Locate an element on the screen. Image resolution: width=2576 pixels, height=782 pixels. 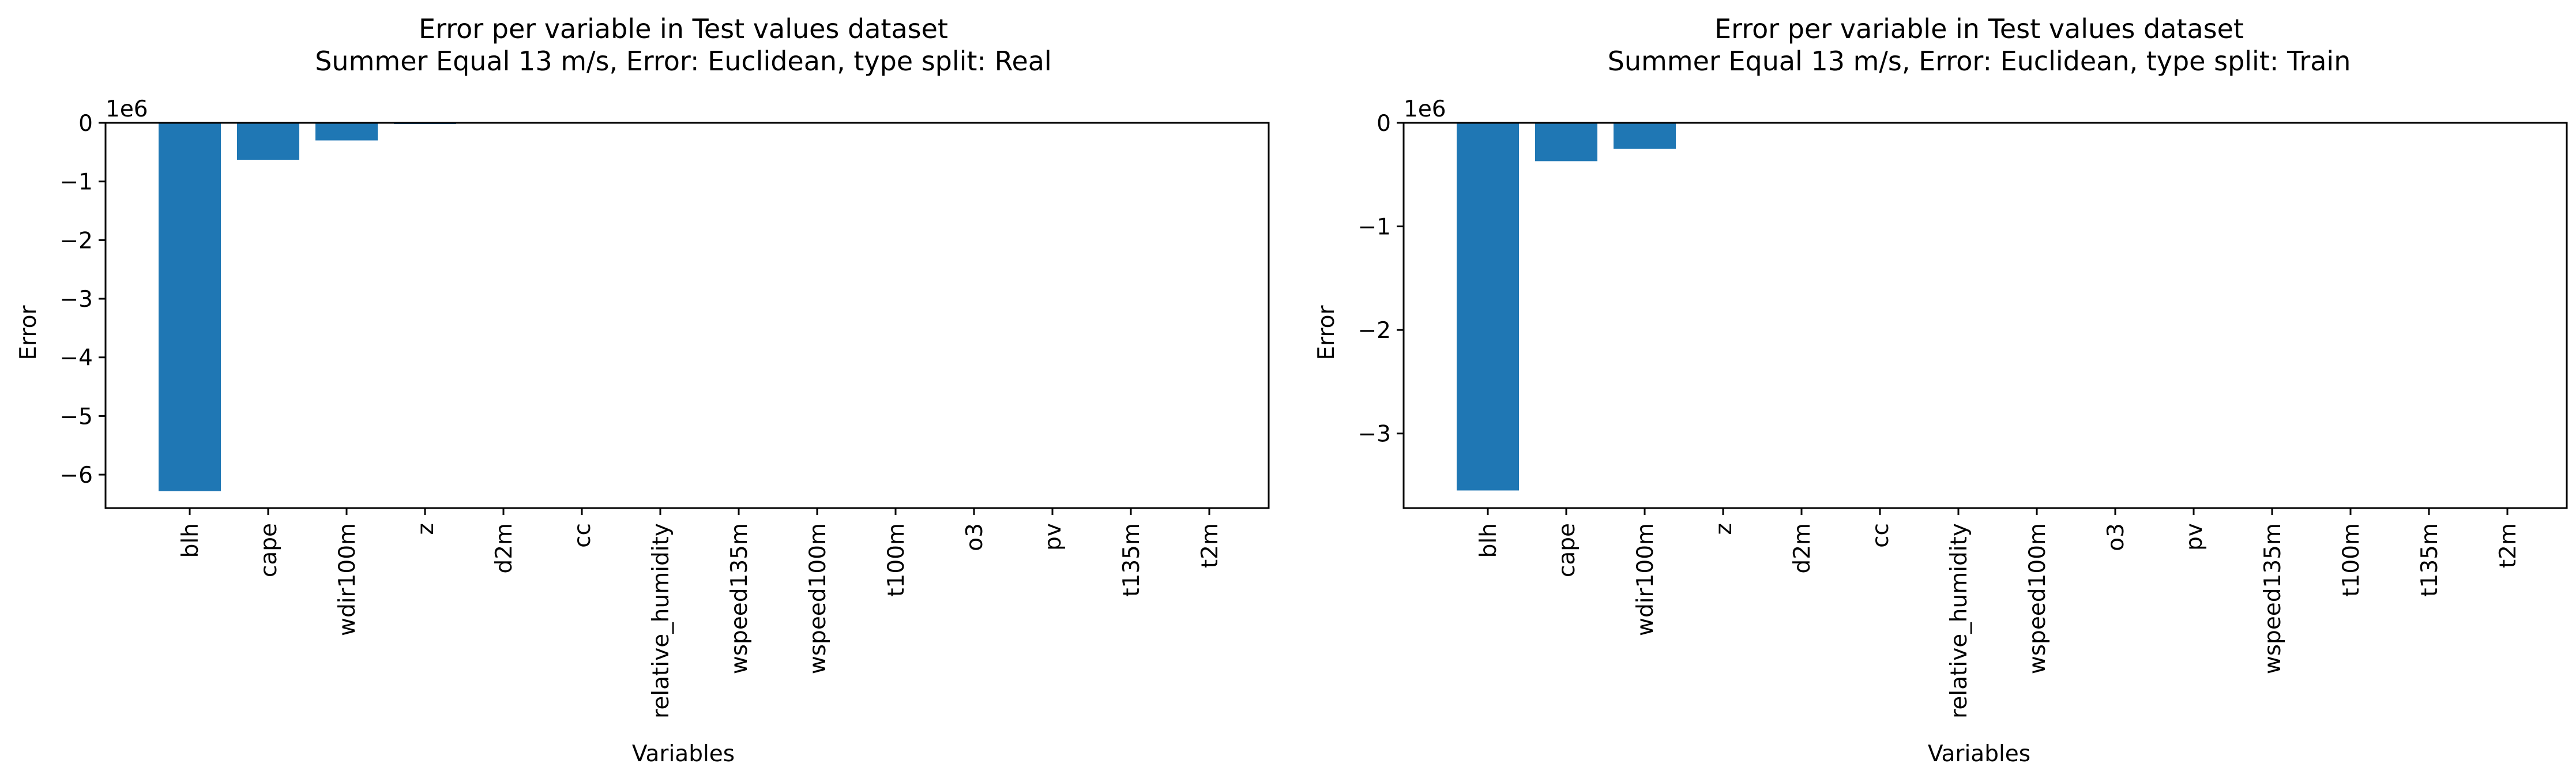
y-ticks: 0 −1 −2 −3 is located at coordinates (1381, 279).